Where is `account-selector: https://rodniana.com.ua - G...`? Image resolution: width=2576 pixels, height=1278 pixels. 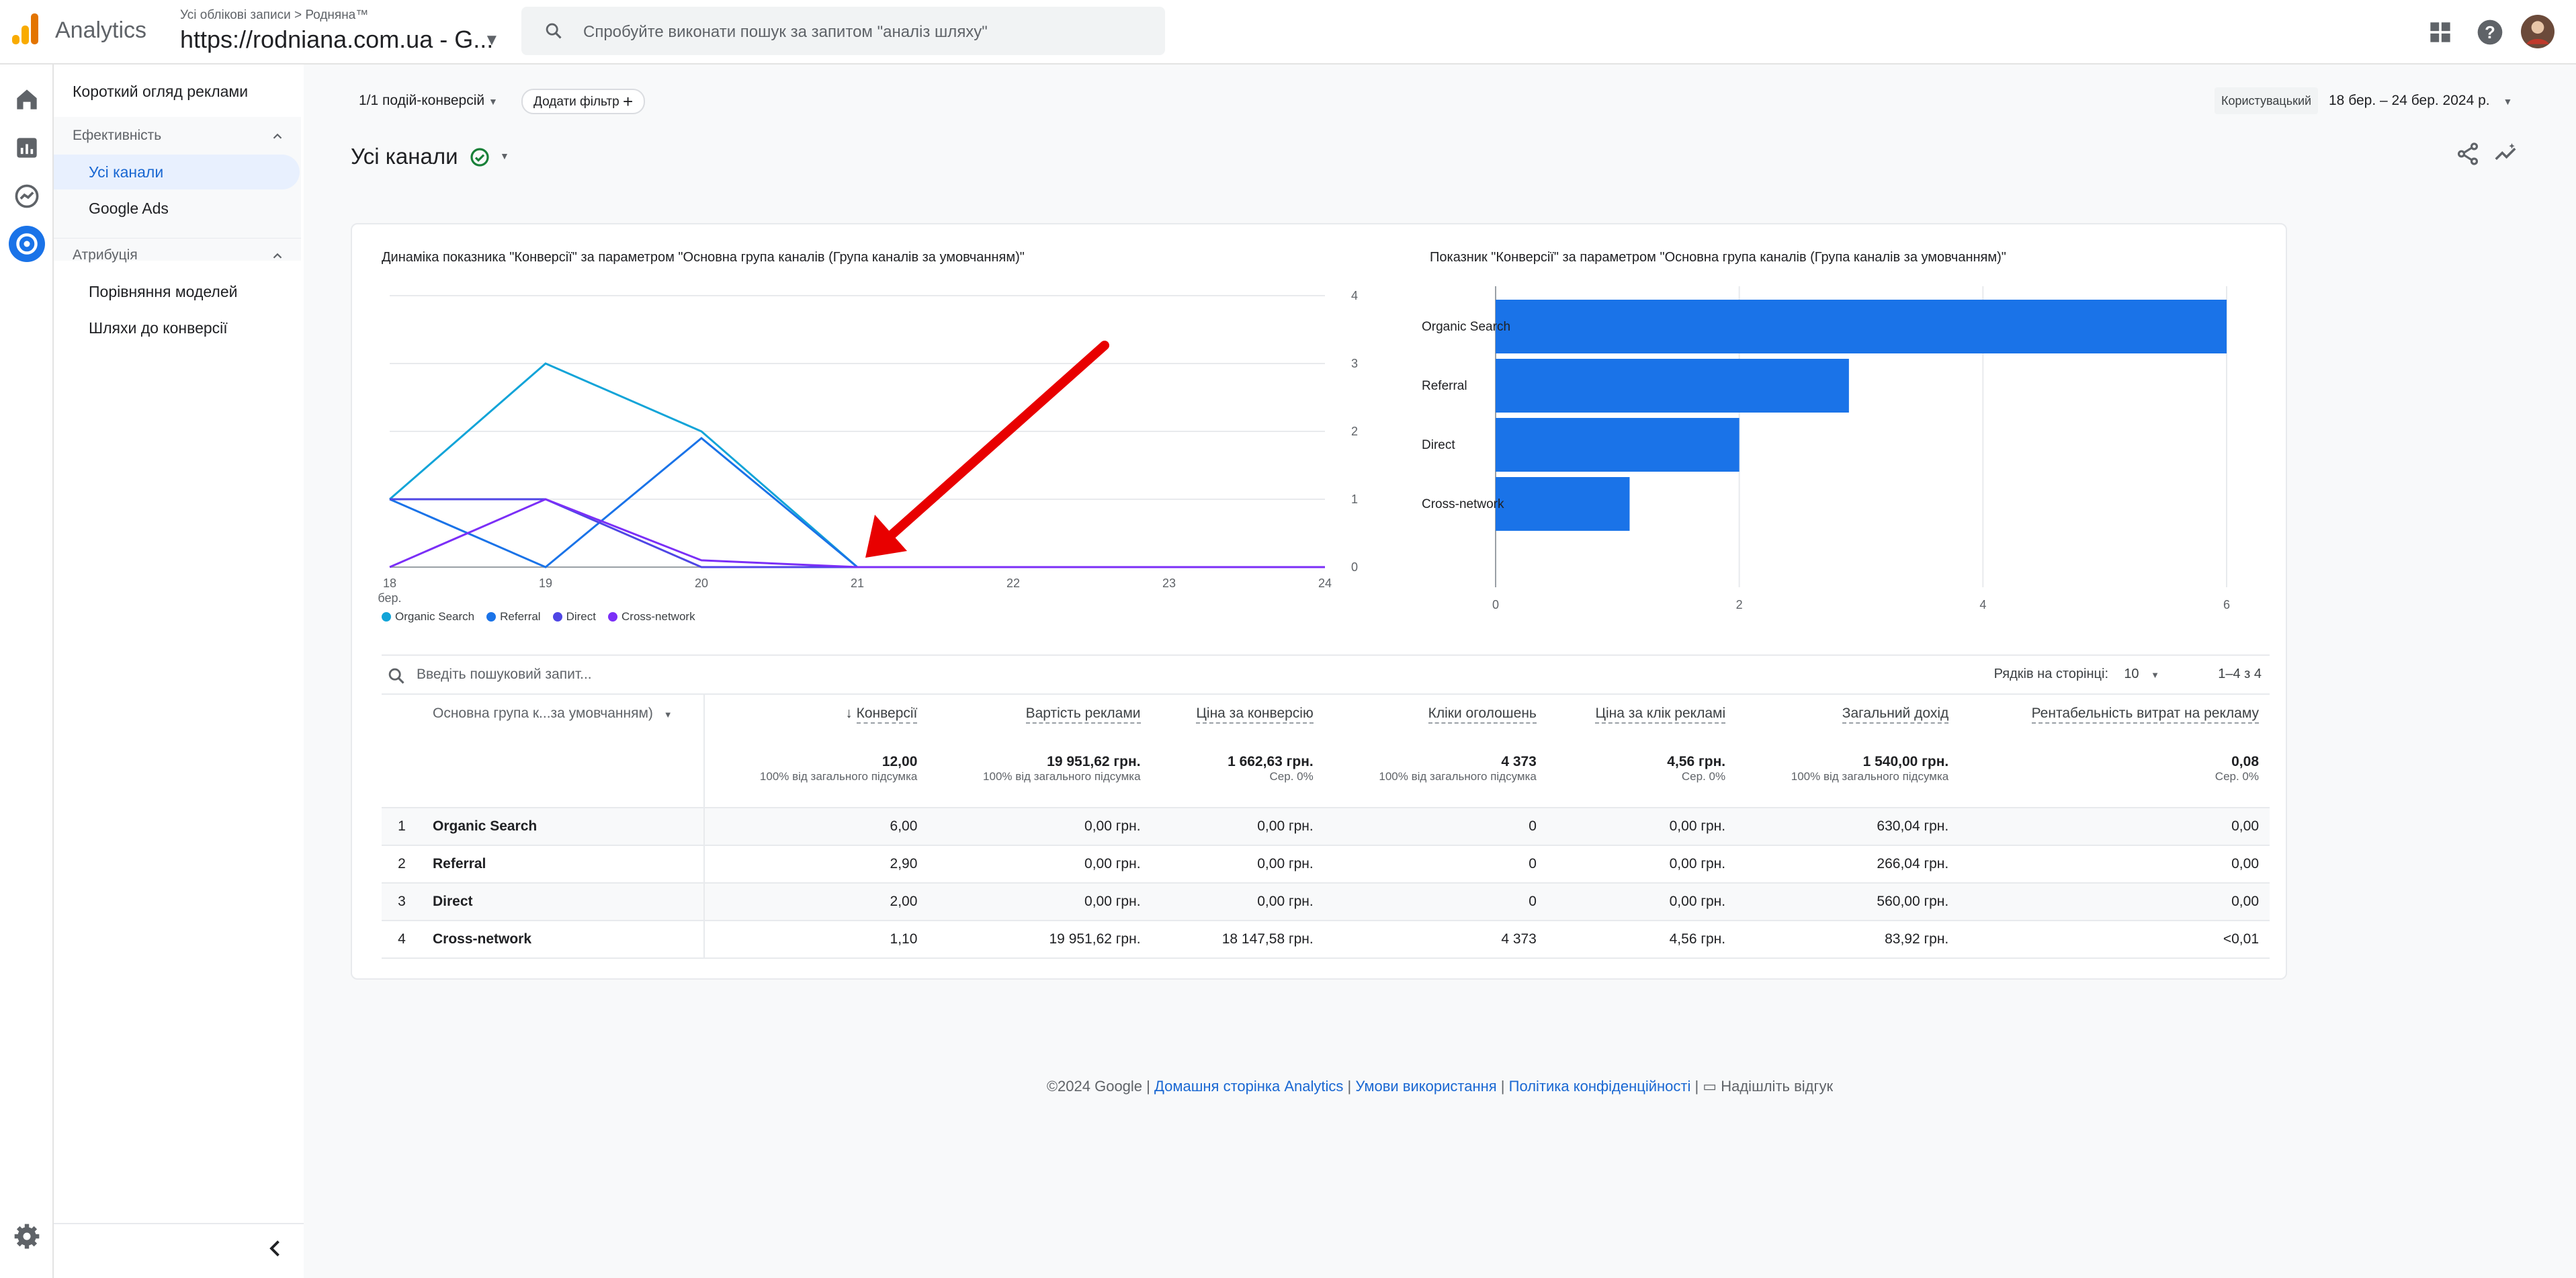 account-selector: https://rodniana.com.ua - G... is located at coordinates (337, 39).